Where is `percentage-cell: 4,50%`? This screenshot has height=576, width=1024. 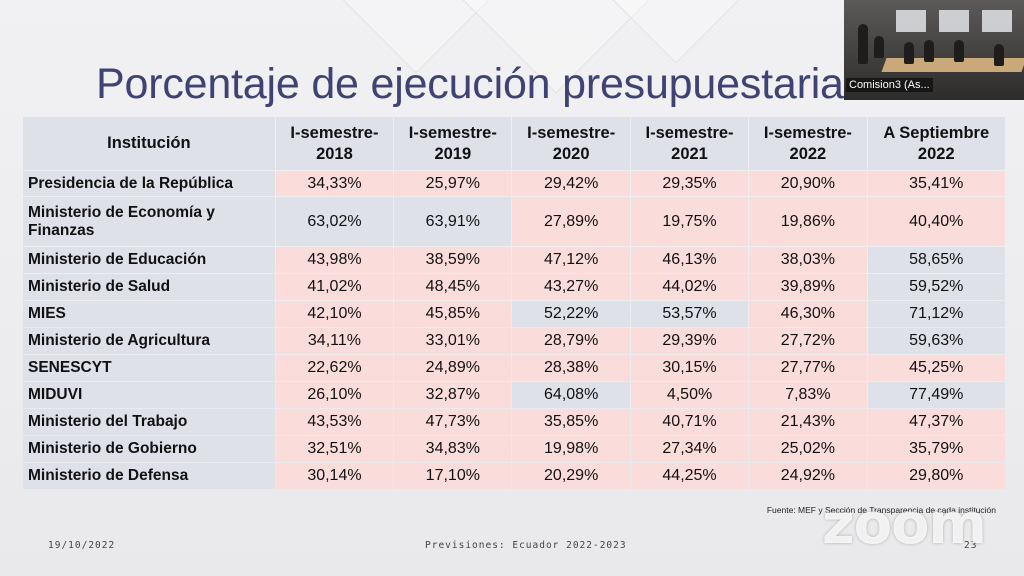 percentage-cell: 4,50% is located at coordinates (689, 395).